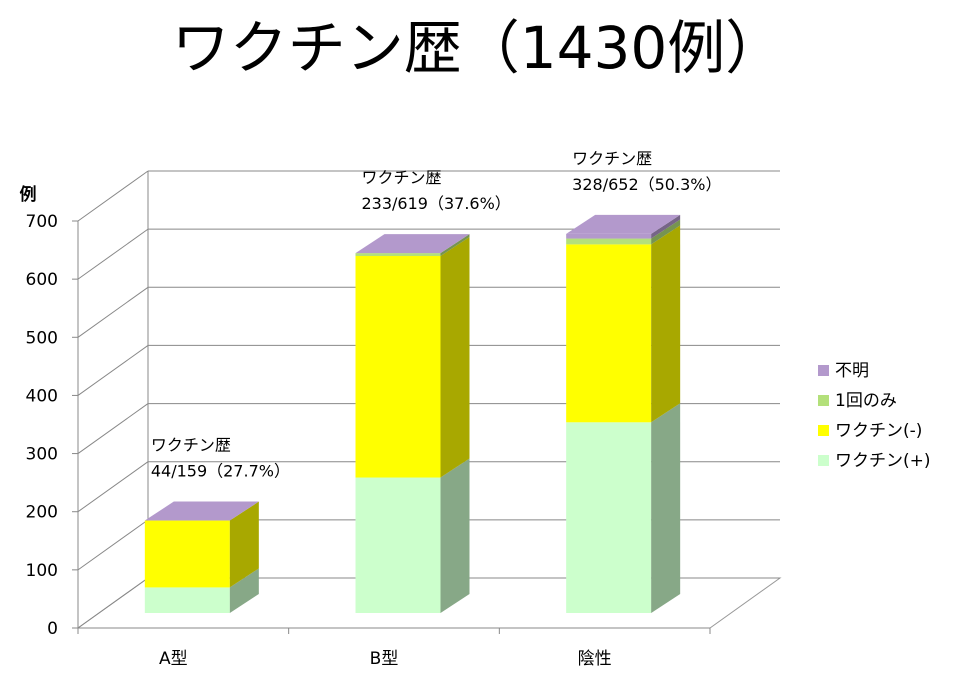 The image size is (955, 690). I want to click on y-tick-label: 500, so click(42, 338).